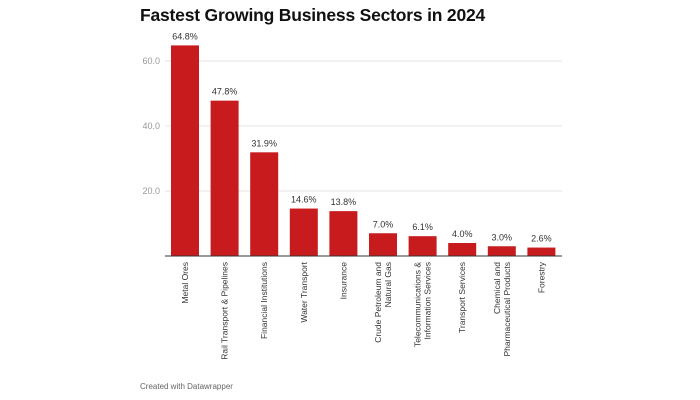 This screenshot has width=700, height=400. What do you see at coordinates (541, 277) in the screenshot?
I see `x-tick-label: Forestry` at bounding box center [541, 277].